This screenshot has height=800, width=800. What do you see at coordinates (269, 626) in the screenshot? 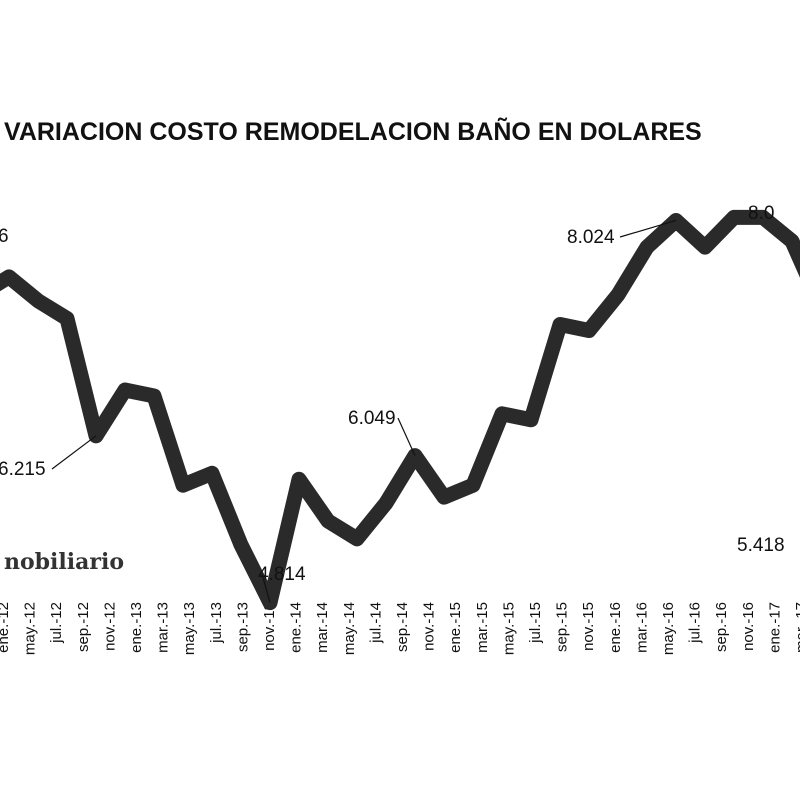
I see `x-tick-label: nov.-13` at bounding box center [269, 626].